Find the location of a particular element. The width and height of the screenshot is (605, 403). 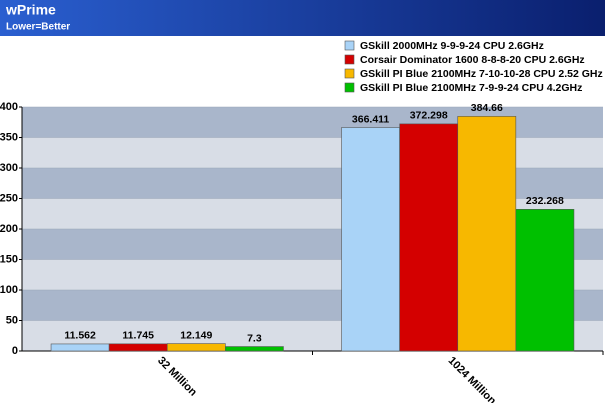

data-label: 7.3 is located at coordinates (254, 338).